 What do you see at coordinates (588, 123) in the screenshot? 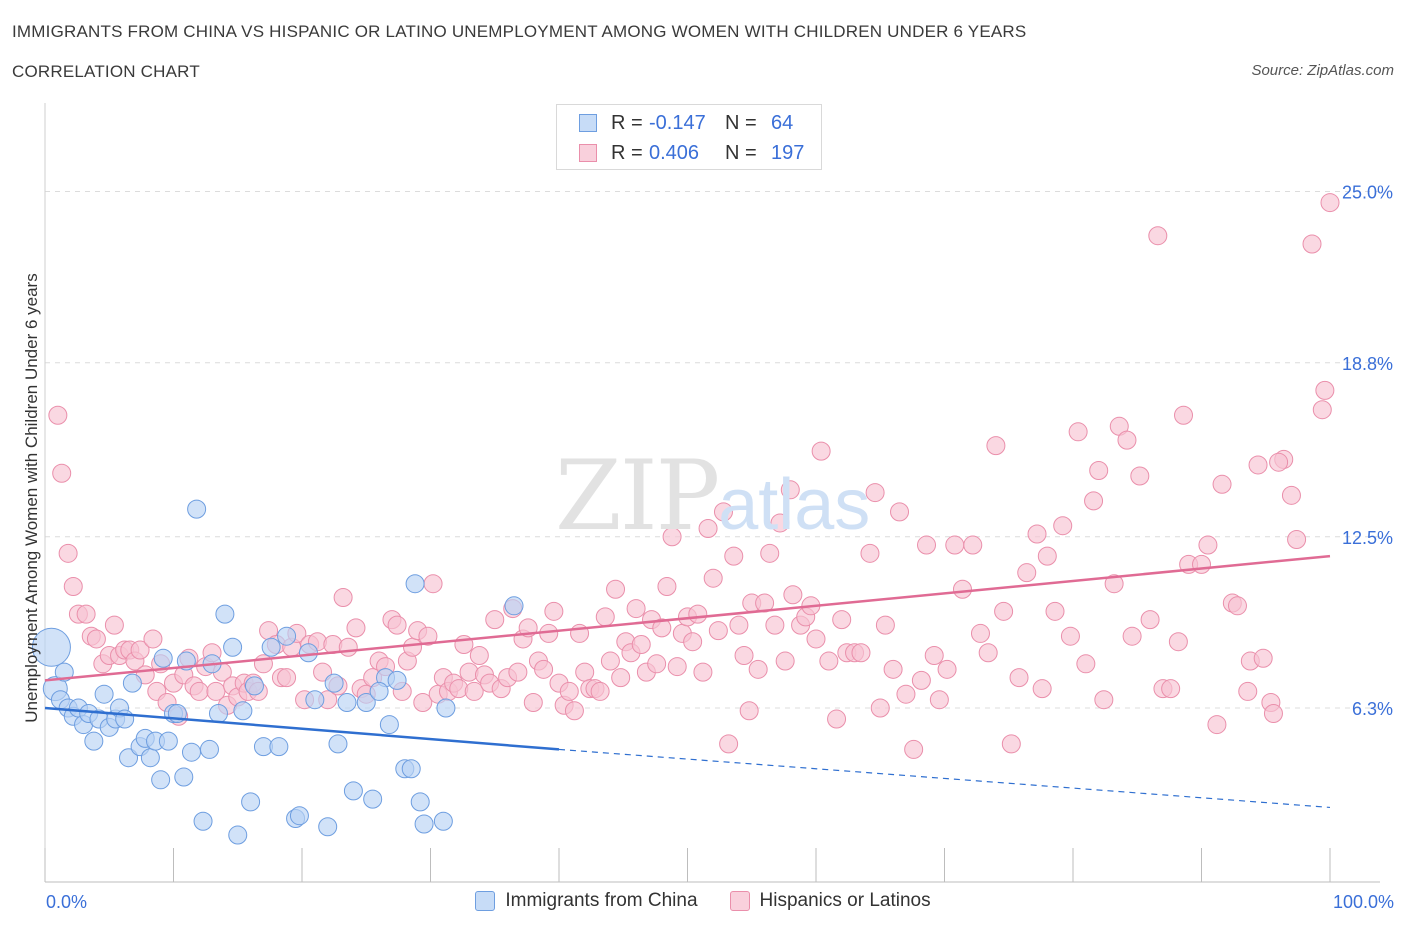
I see `legend-swatch-china` at bounding box center [588, 123].